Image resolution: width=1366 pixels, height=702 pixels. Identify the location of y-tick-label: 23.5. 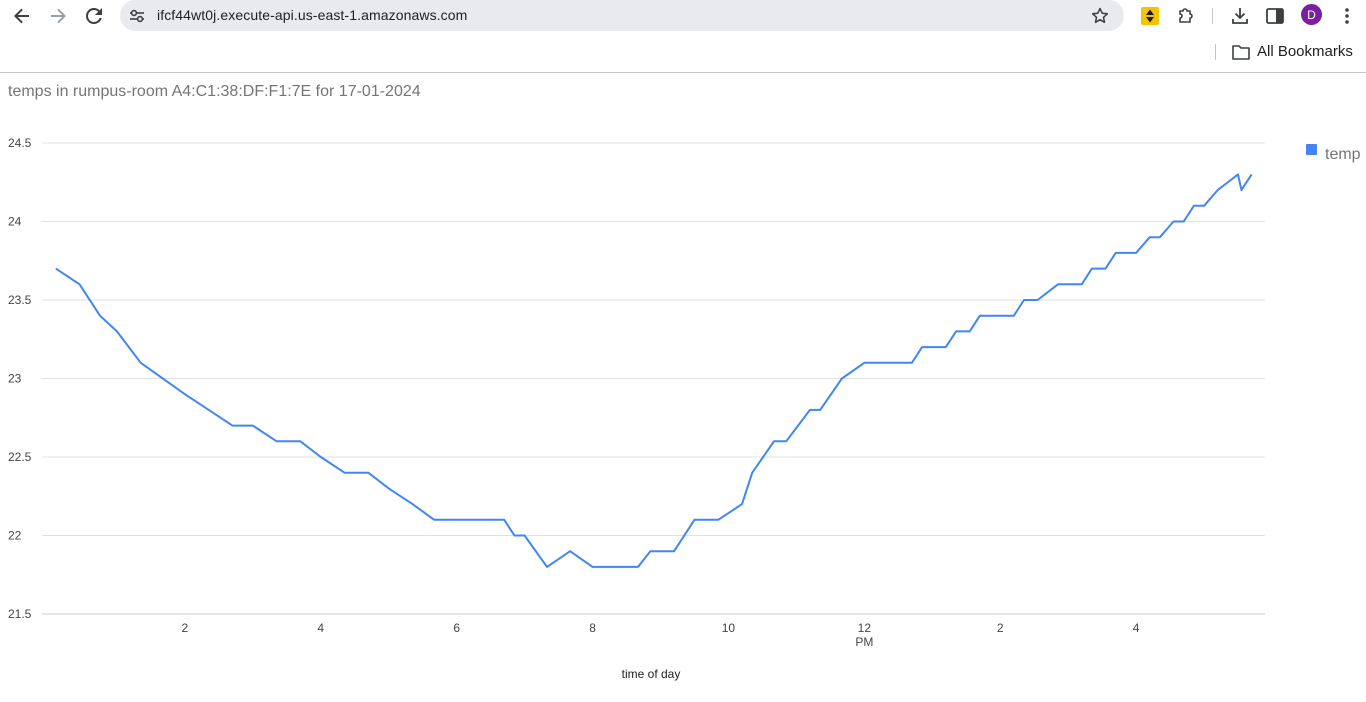
(20, 300).